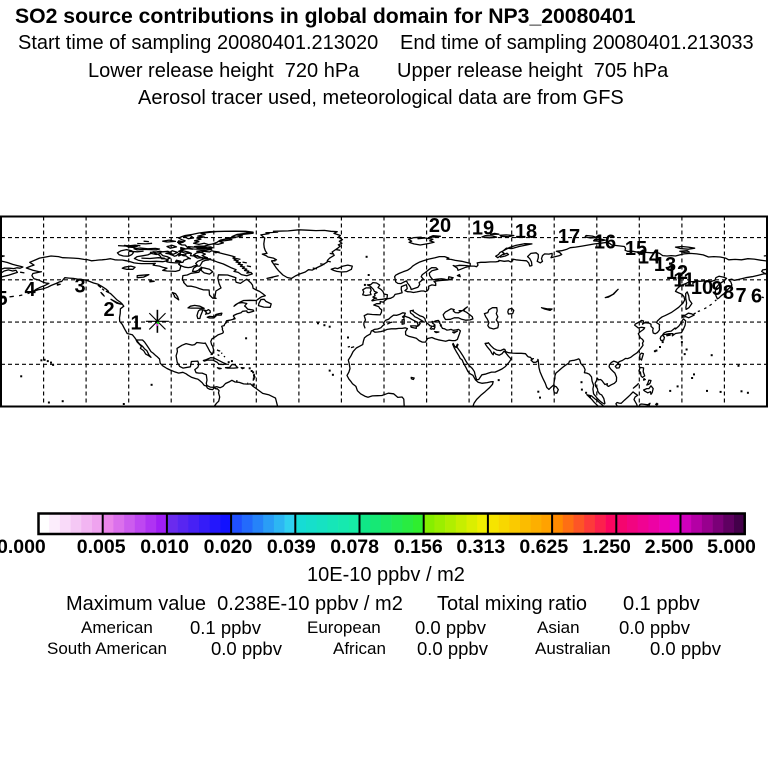 The image size is (768, 768). Describe the element at coordinates (135, 324) in the screenshot. I see `svg-text: 1` at that location.